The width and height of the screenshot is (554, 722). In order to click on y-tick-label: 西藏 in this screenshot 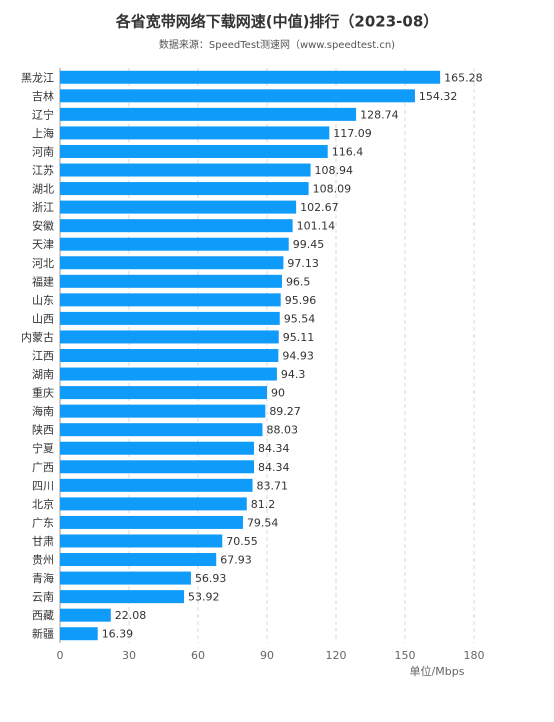, I will do `click(43, 615)`.